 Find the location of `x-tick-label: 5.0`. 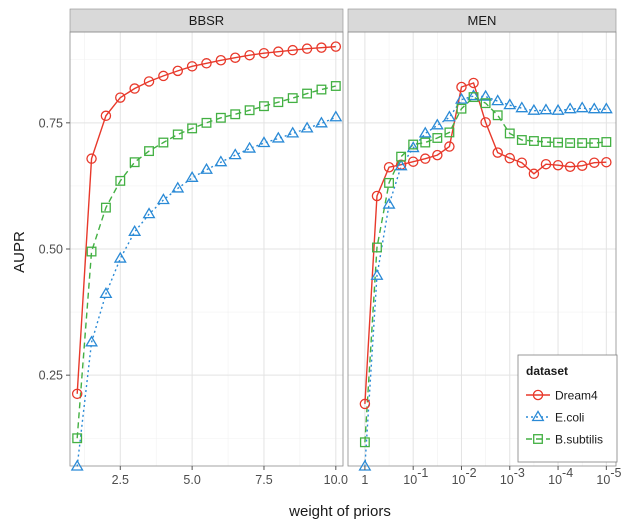

x-tick-label: 5.0 is located at coordinates (191, 480).